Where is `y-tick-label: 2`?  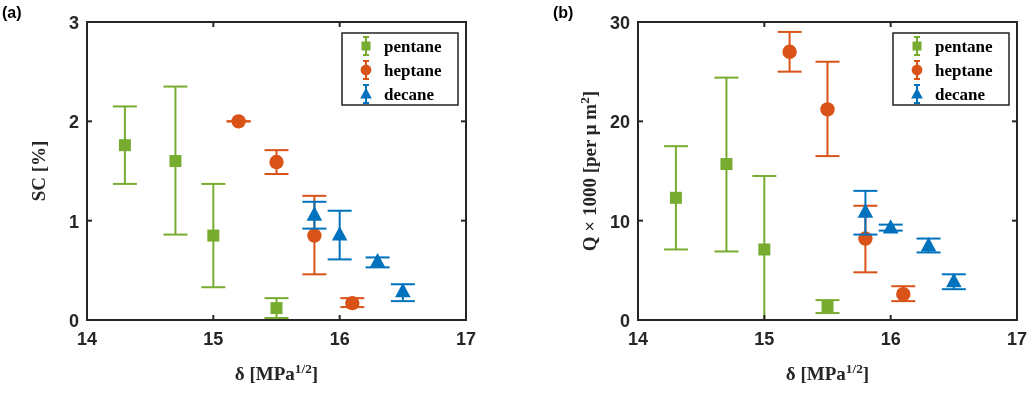
y-tick-label: 2 is located at coordinates (73, 122).